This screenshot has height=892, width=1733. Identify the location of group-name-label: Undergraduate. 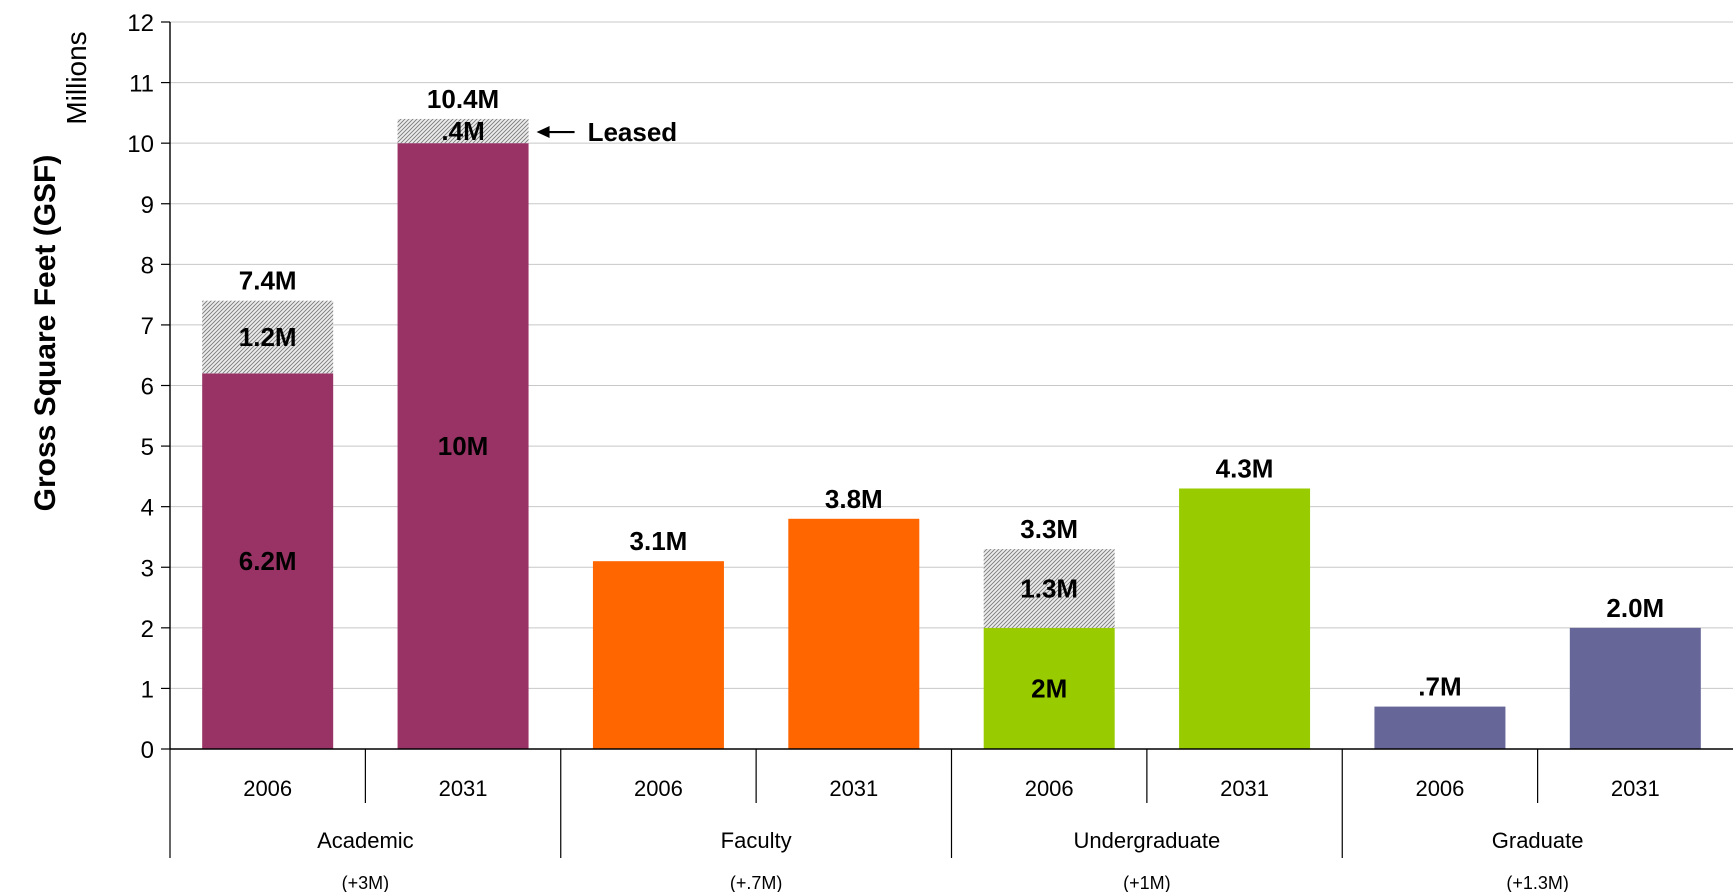
(1146, 840).